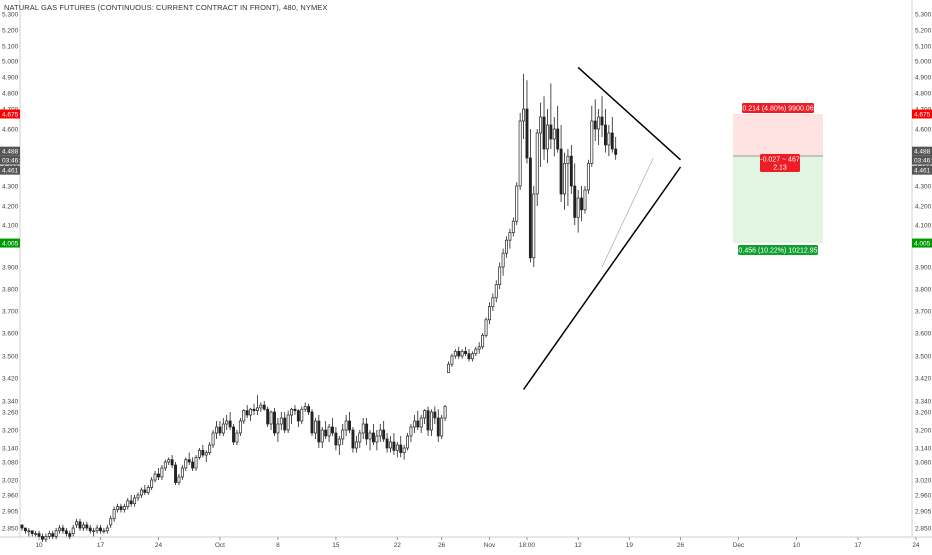 Image resolution: width=932 pixels, height=555 pixels. I want to click on resistance-trendline, so click(629, 113).